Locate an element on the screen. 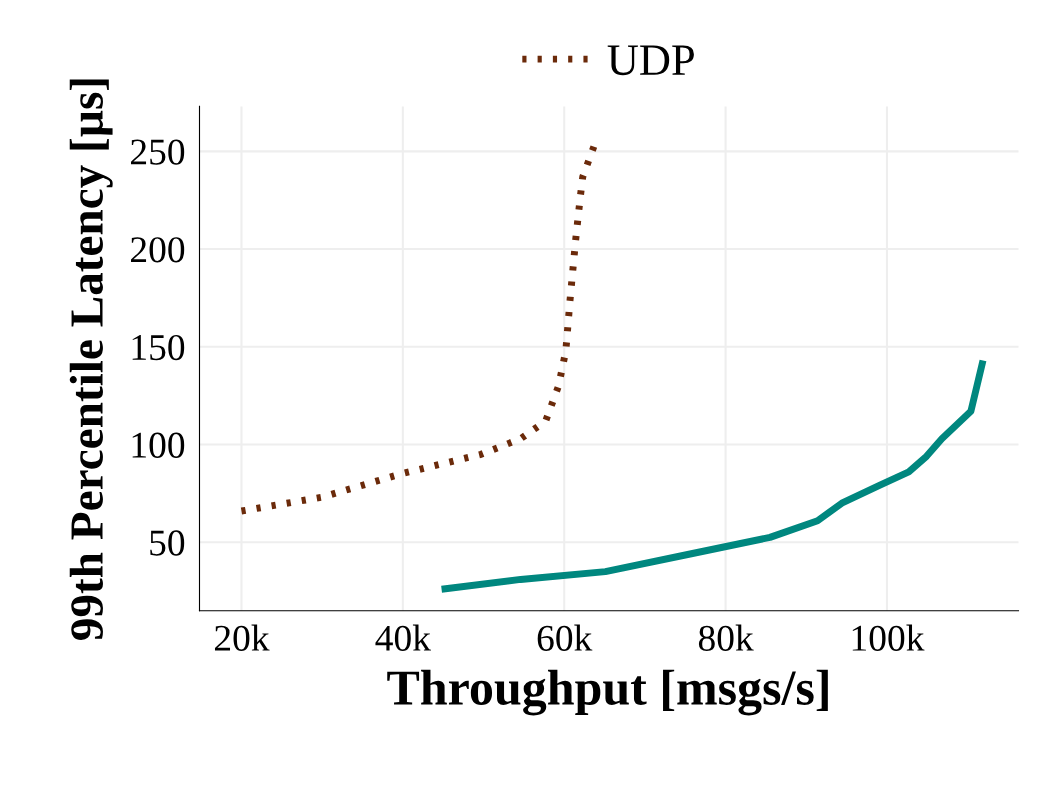  y-tick-label: 250 is located at coordinates (158, 152).